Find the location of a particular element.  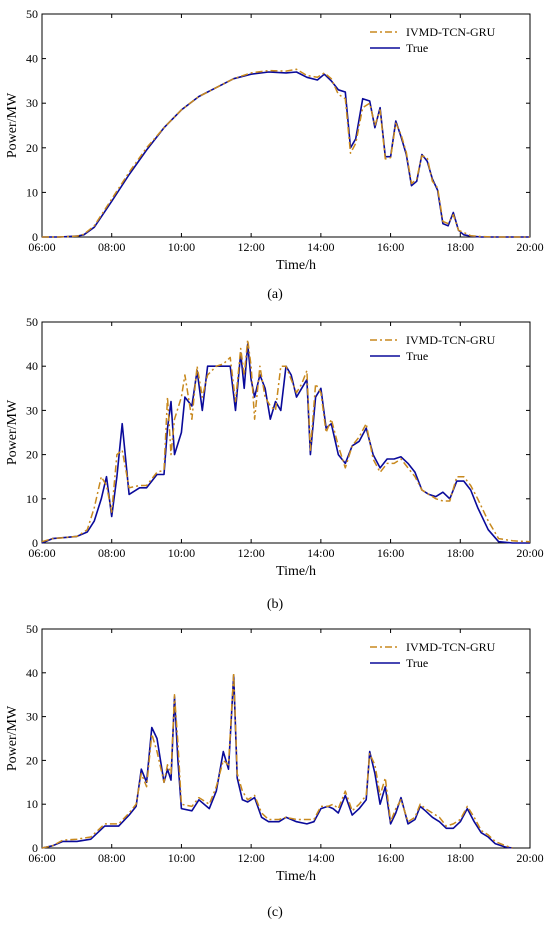

panel-label-a: (a) is located at coordinates (275, 294).